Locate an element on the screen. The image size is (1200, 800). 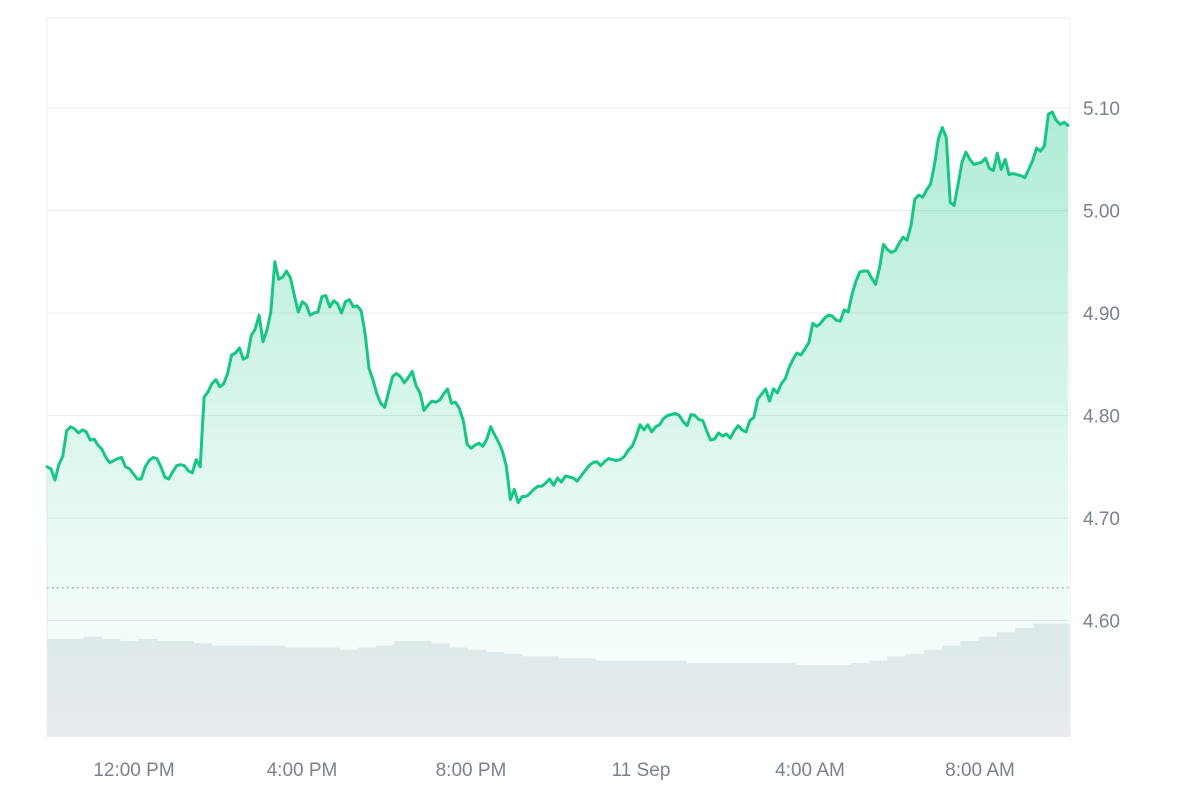
x-tick-label-0: 12:00 PM is located at coordinates (133, 770).